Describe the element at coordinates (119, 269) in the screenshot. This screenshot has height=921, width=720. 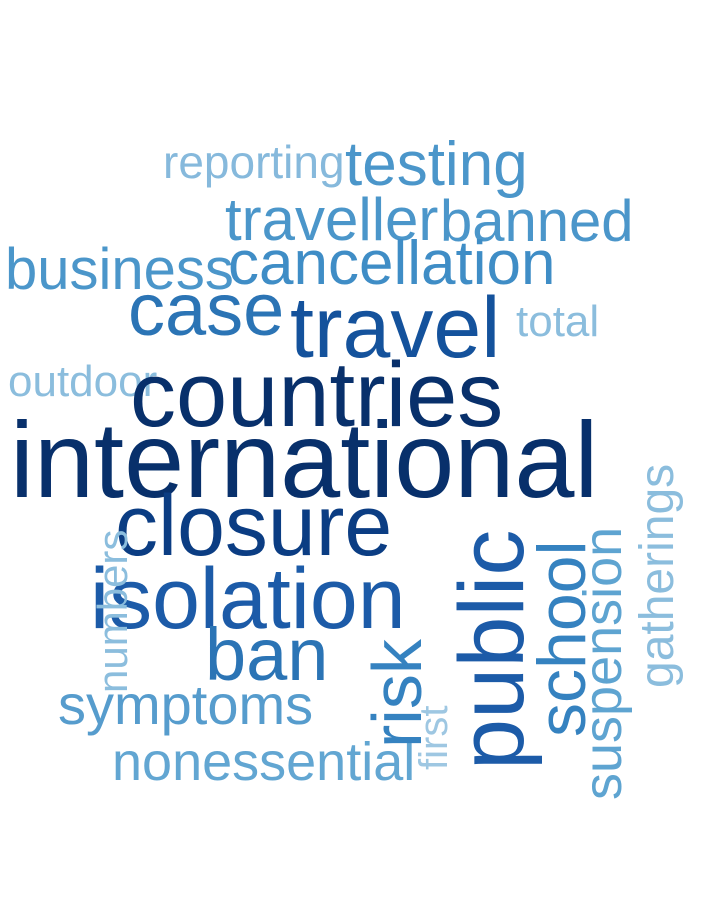
I see `word-business: business` at that location.